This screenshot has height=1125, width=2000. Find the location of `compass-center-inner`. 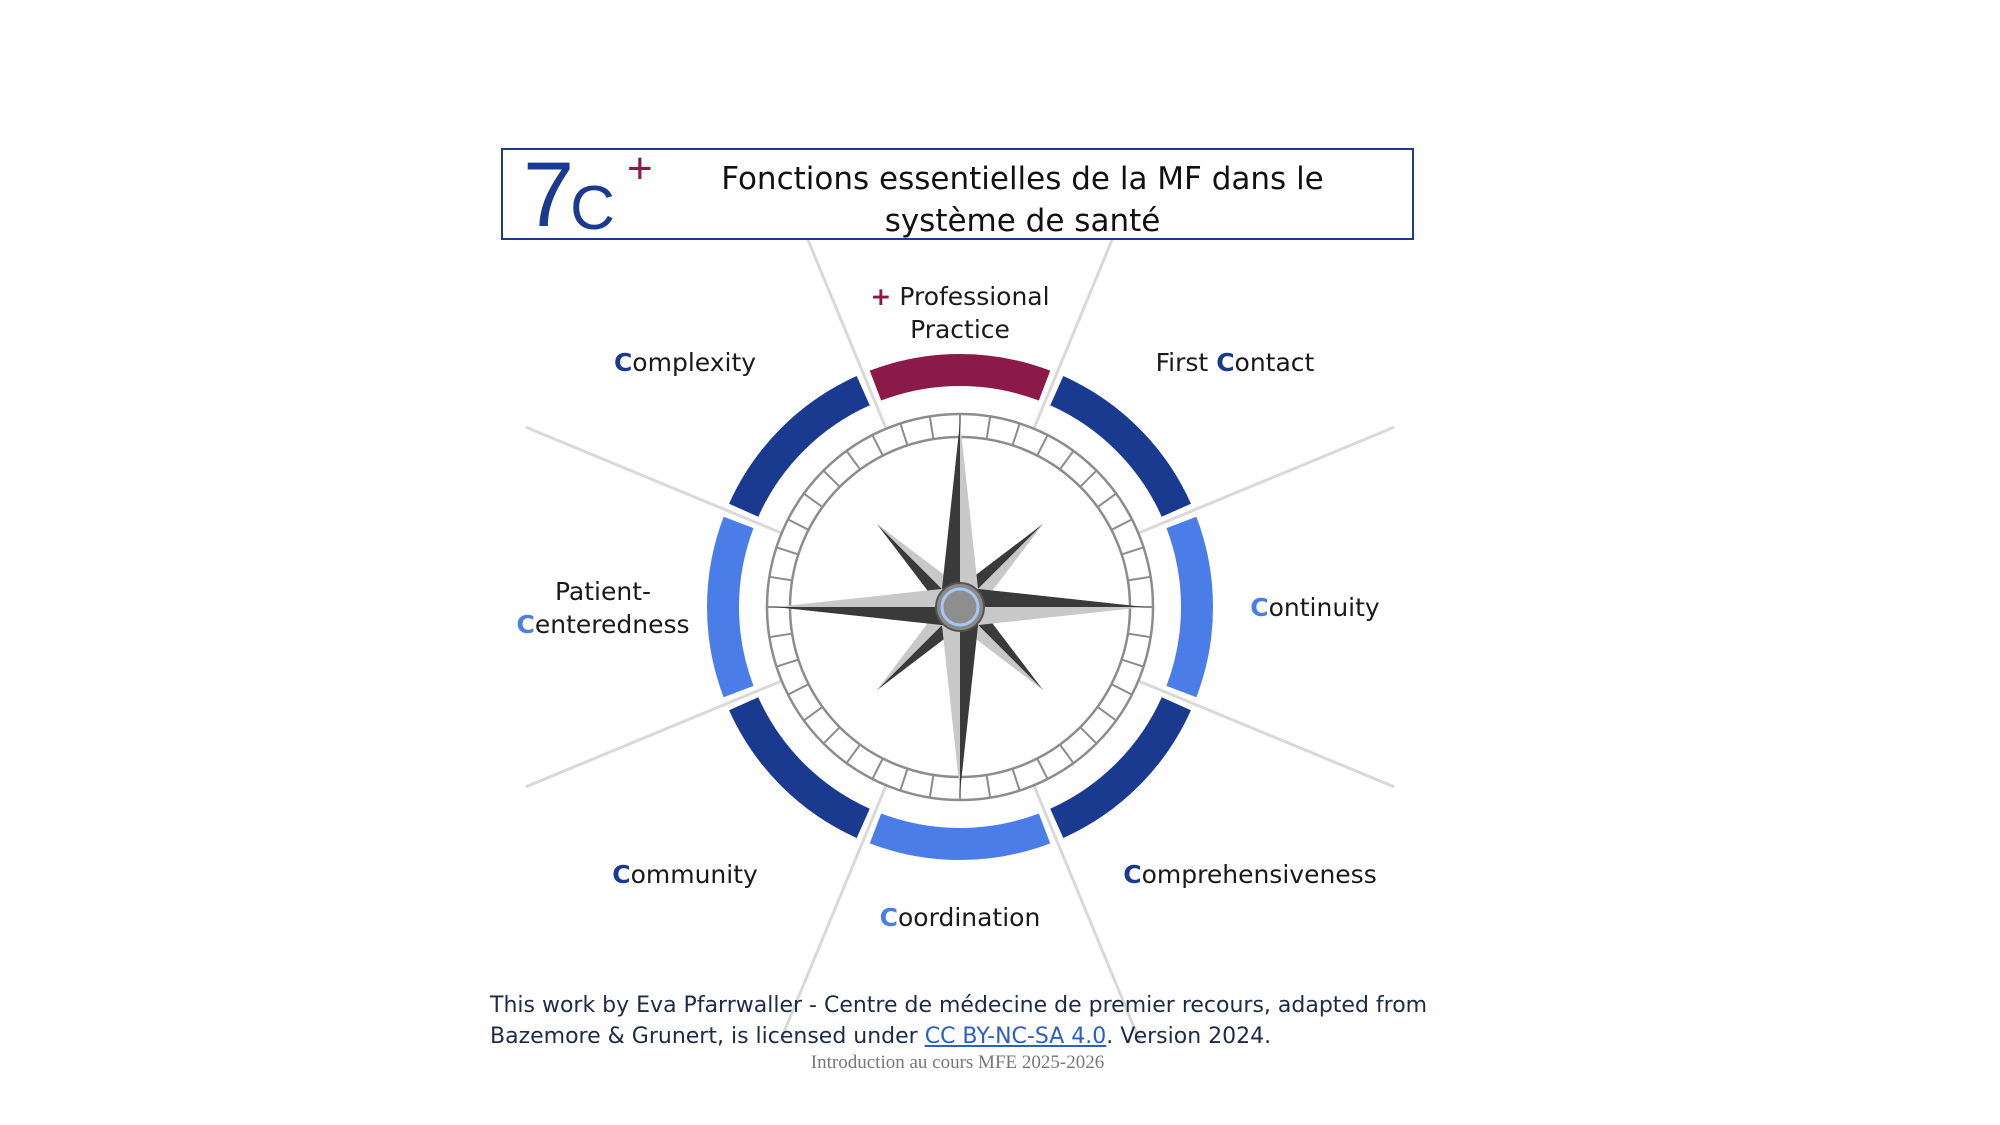

compass-center-inner is located at coordinates (960, 607).